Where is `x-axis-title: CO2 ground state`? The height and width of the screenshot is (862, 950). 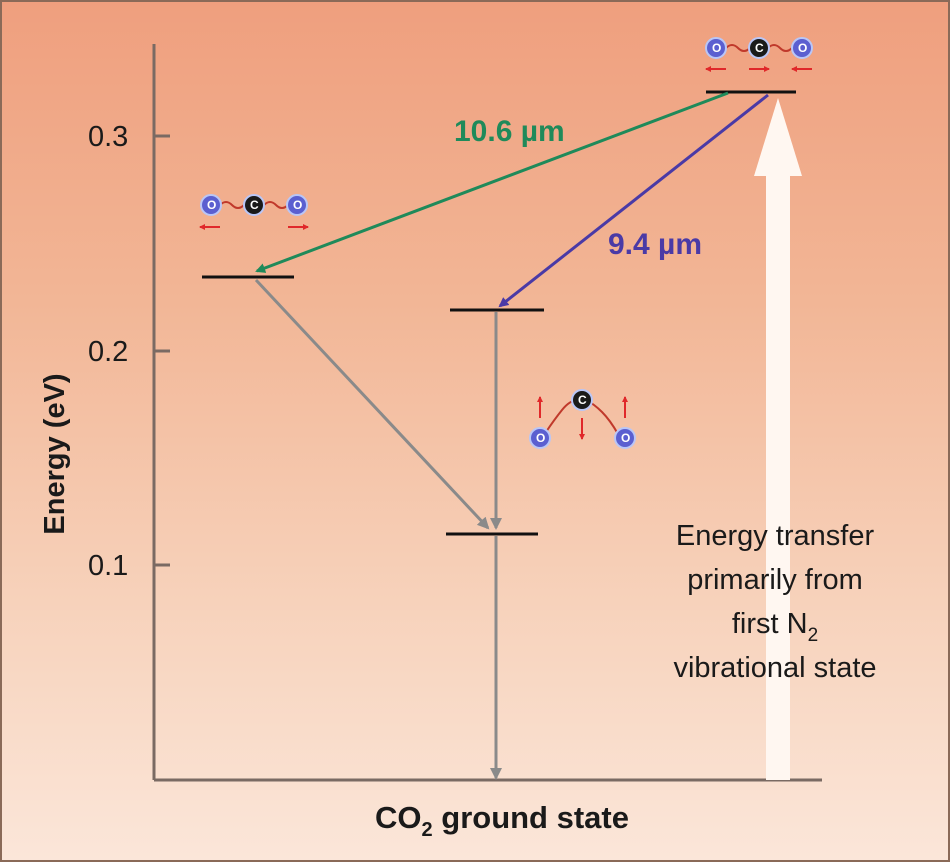 x-axis-title: CO2 ground state is located at coordinates (502, 820).